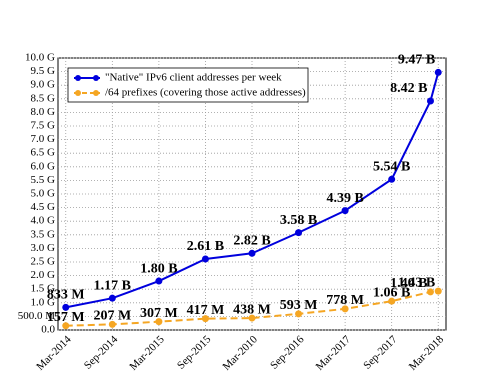 The image size is (500, 386). I want to click on data-label: 157 M, so click(66, 317).